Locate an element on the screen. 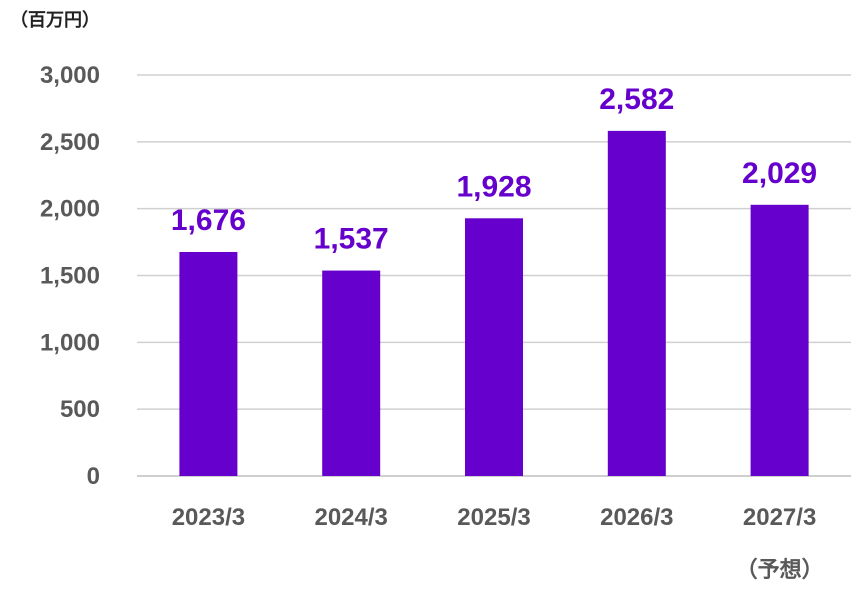 This screenshot has height=599, width=859. x-tick-label: 2025/3 is located at coordinates (493, 517).